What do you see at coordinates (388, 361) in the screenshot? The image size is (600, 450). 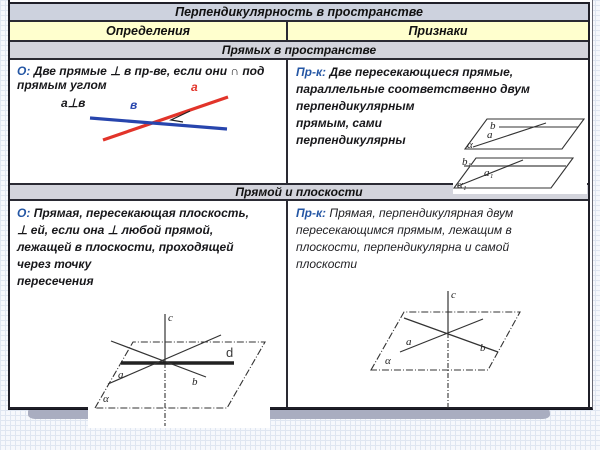 I see `label-alpha3: α` at bounding box center [388, 361].